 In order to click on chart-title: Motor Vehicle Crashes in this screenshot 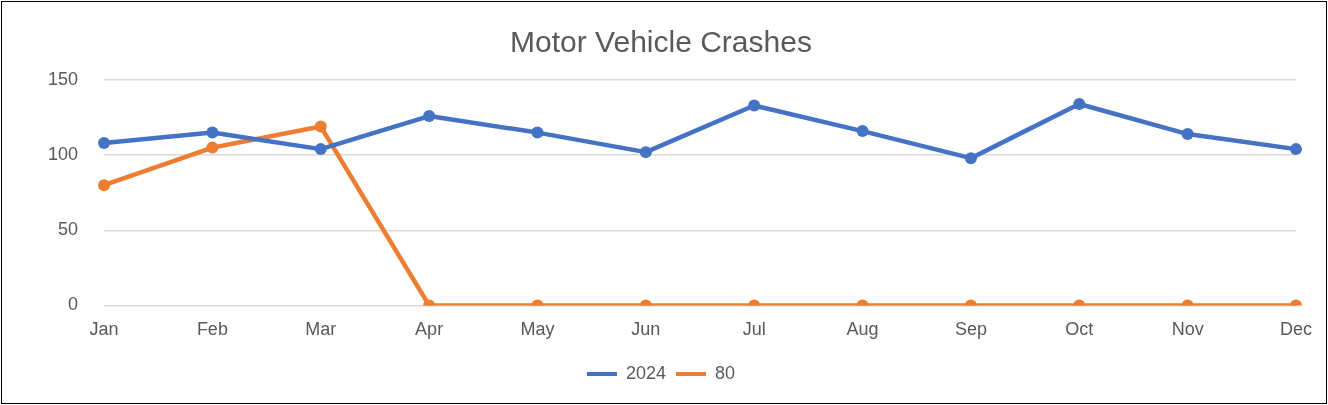, I will do `click(661, 42)`.